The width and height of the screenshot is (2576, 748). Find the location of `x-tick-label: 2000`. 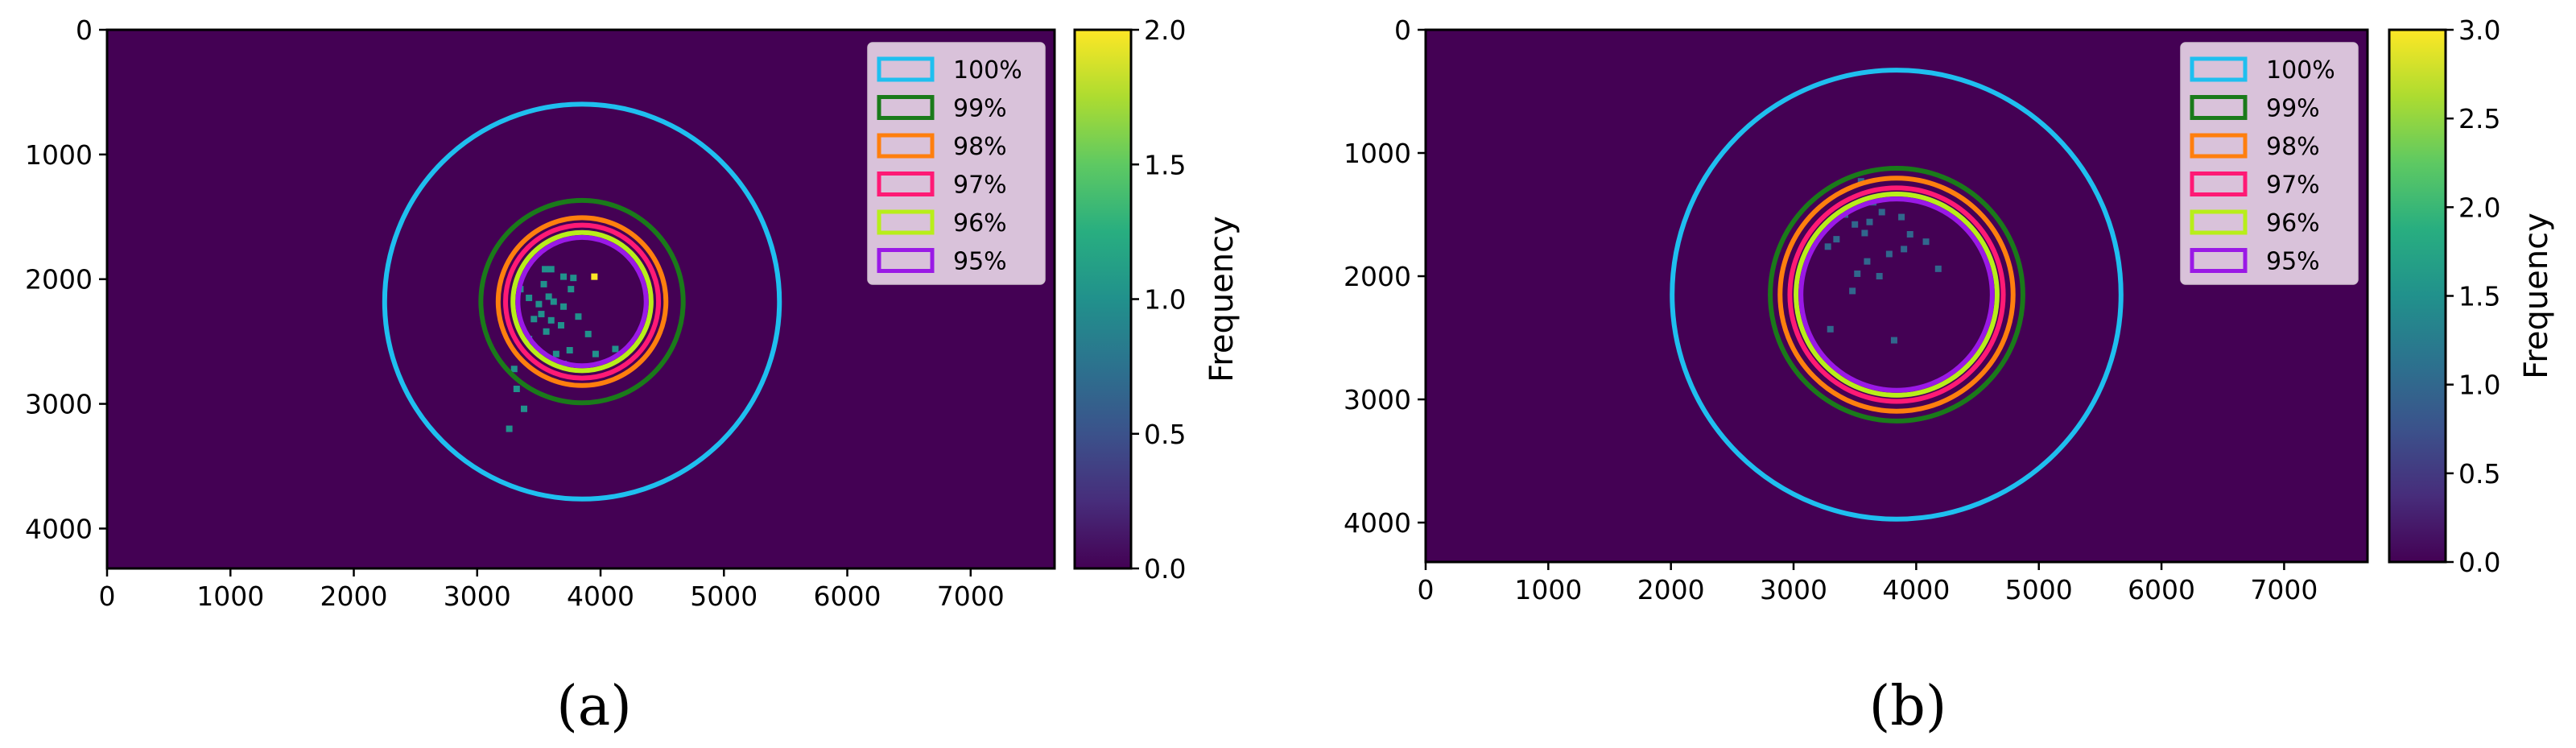

x-tick-label: 2000 is located at coordinates (1671, 589).